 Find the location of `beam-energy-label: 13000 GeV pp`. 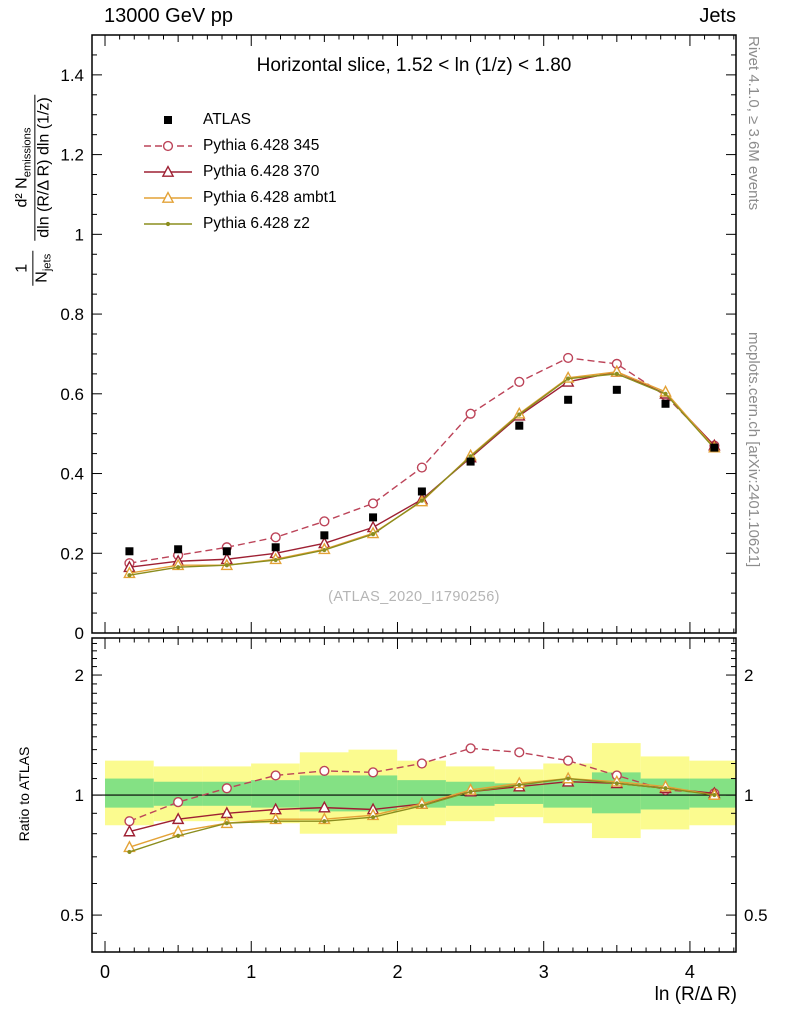

beam-energy-label: 13000 GeV pp is located at coordinates (168, 16).